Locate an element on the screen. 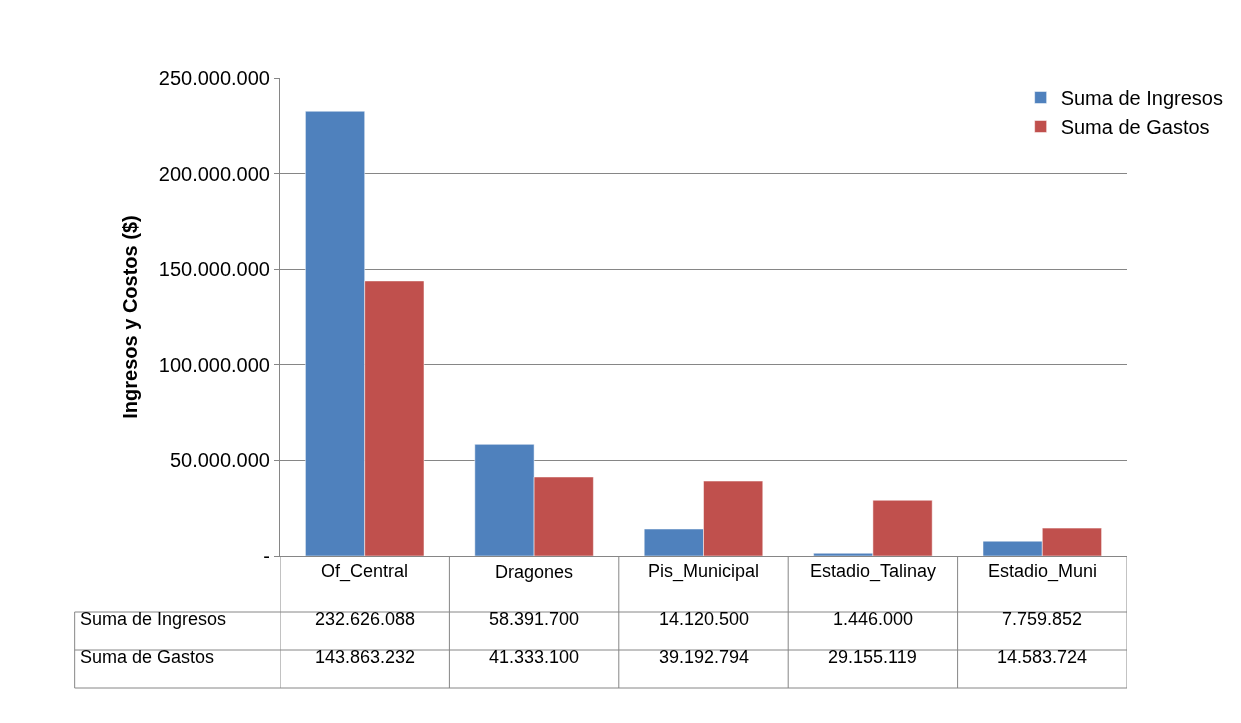 This screenshot has height=723, width=1241. x-tick-label: Of_Central is located at coordinates (365, 571).